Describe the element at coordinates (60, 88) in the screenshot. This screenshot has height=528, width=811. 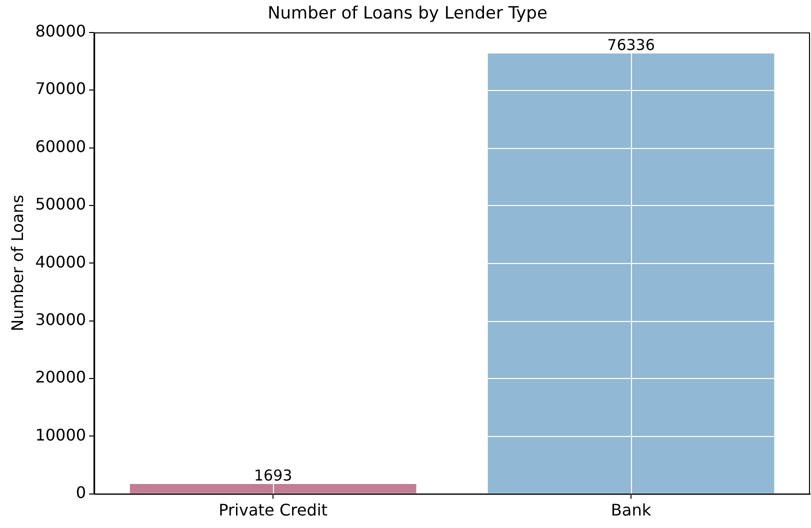
I see `y-tick-label: 70000` at that location.